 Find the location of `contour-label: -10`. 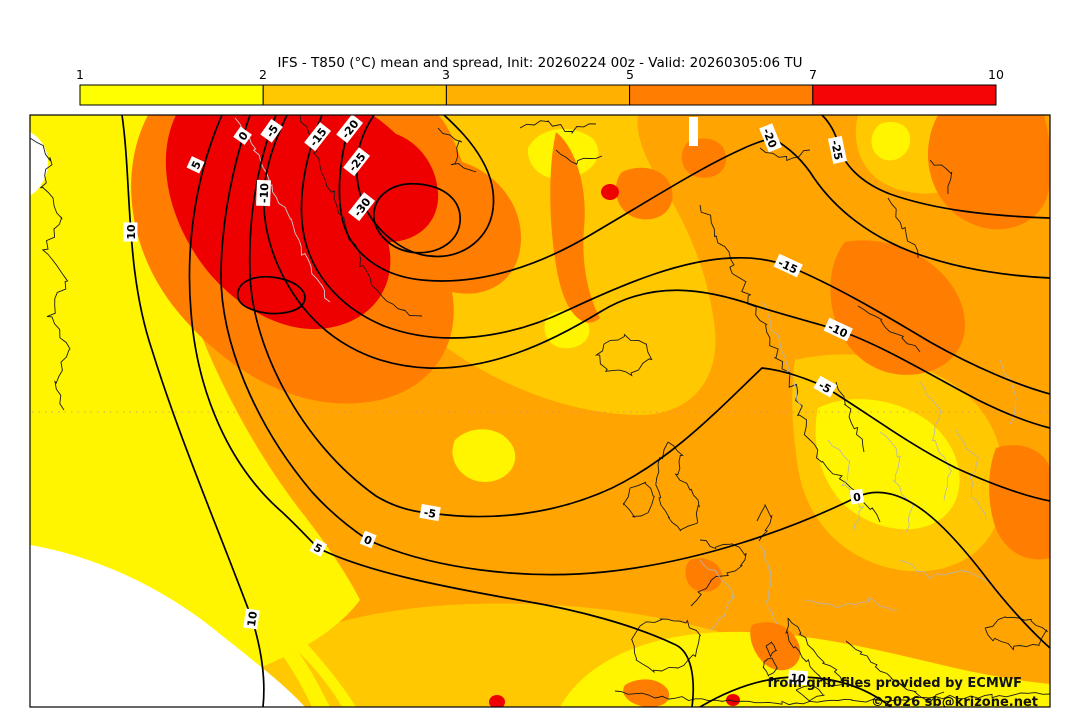

contour-label: -10 is located at coordinates (264, 193).